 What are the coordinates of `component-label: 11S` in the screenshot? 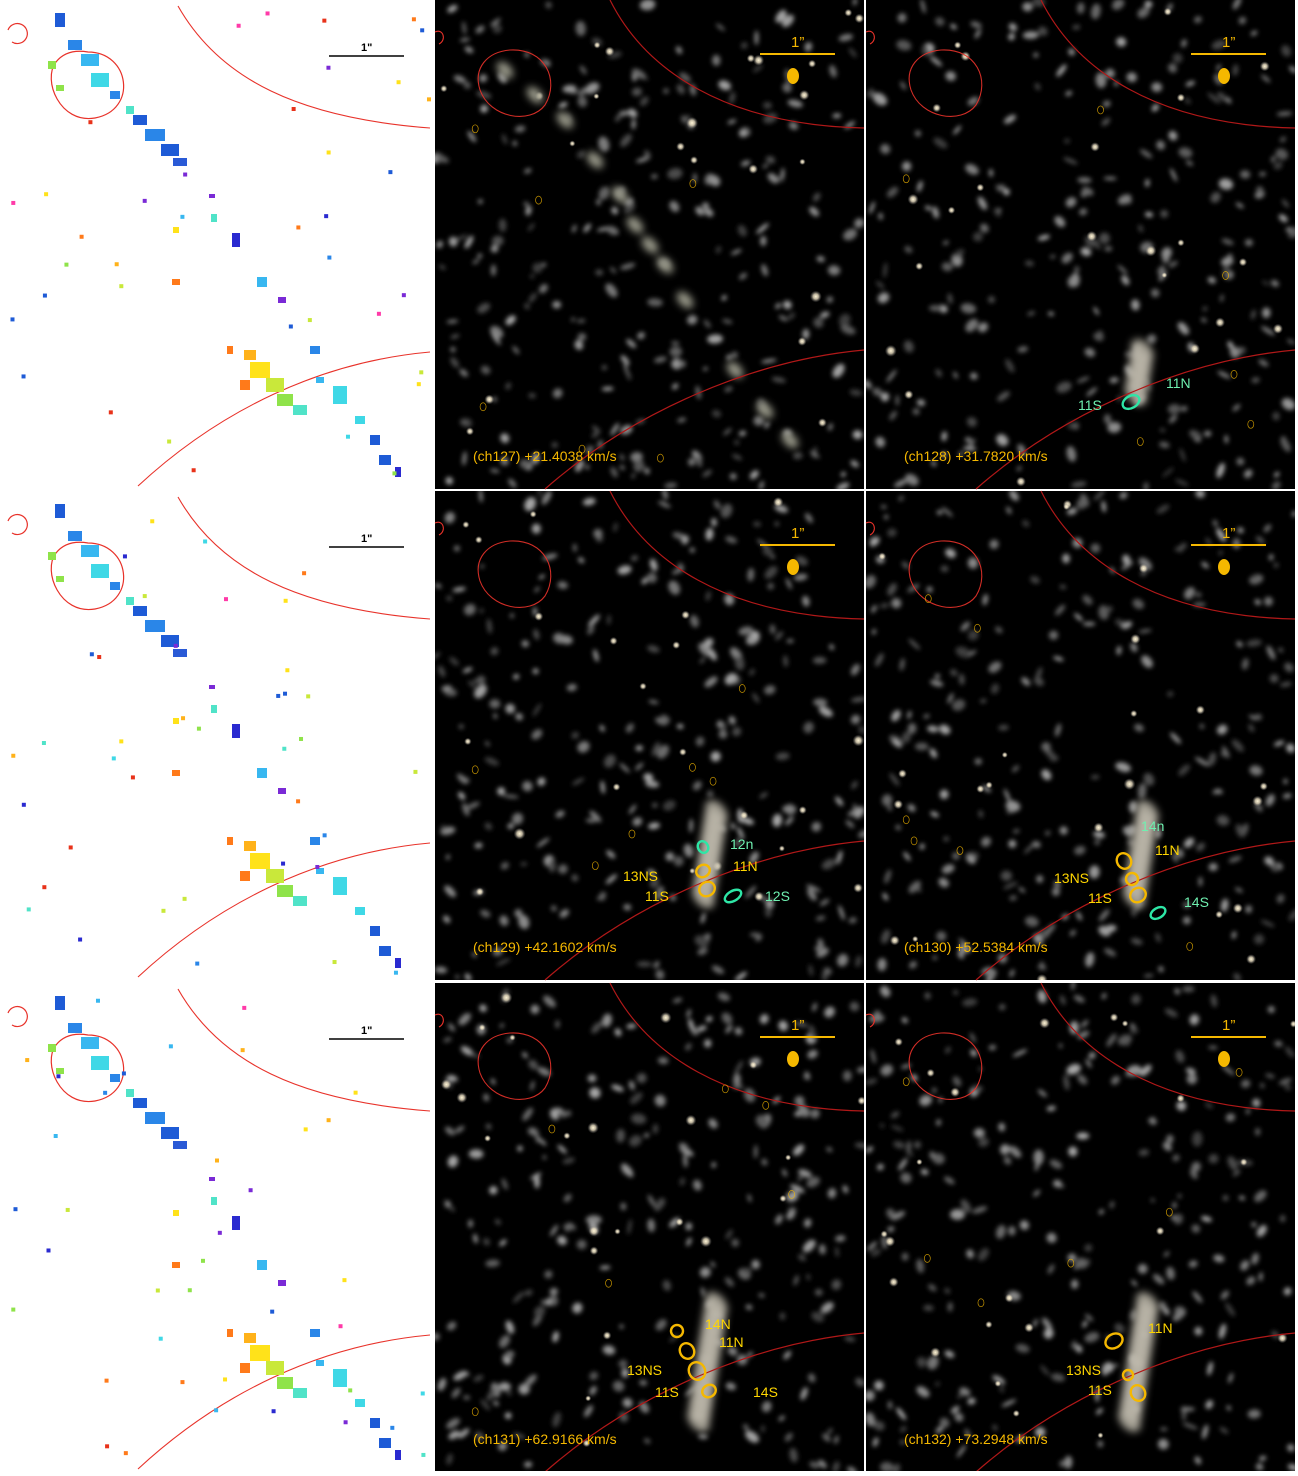 It's located at (657, 896).